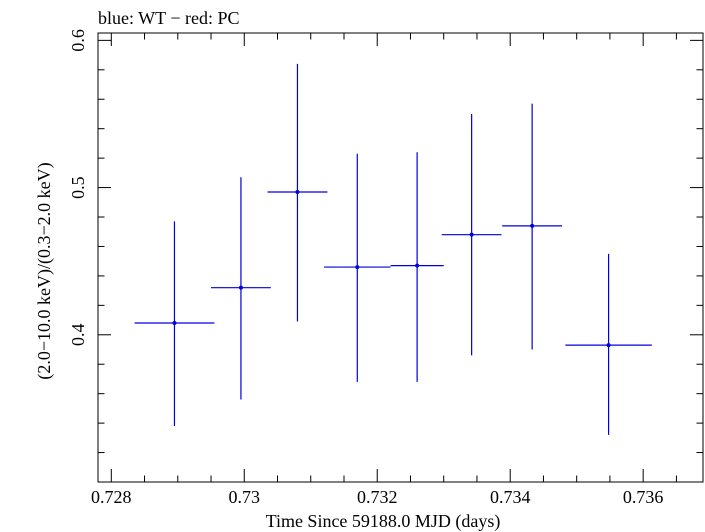  What do you see at coordinates (377, 497) in the screenshot?
I see `x-tick-label: 0.732` at bounding box center [377, 497].